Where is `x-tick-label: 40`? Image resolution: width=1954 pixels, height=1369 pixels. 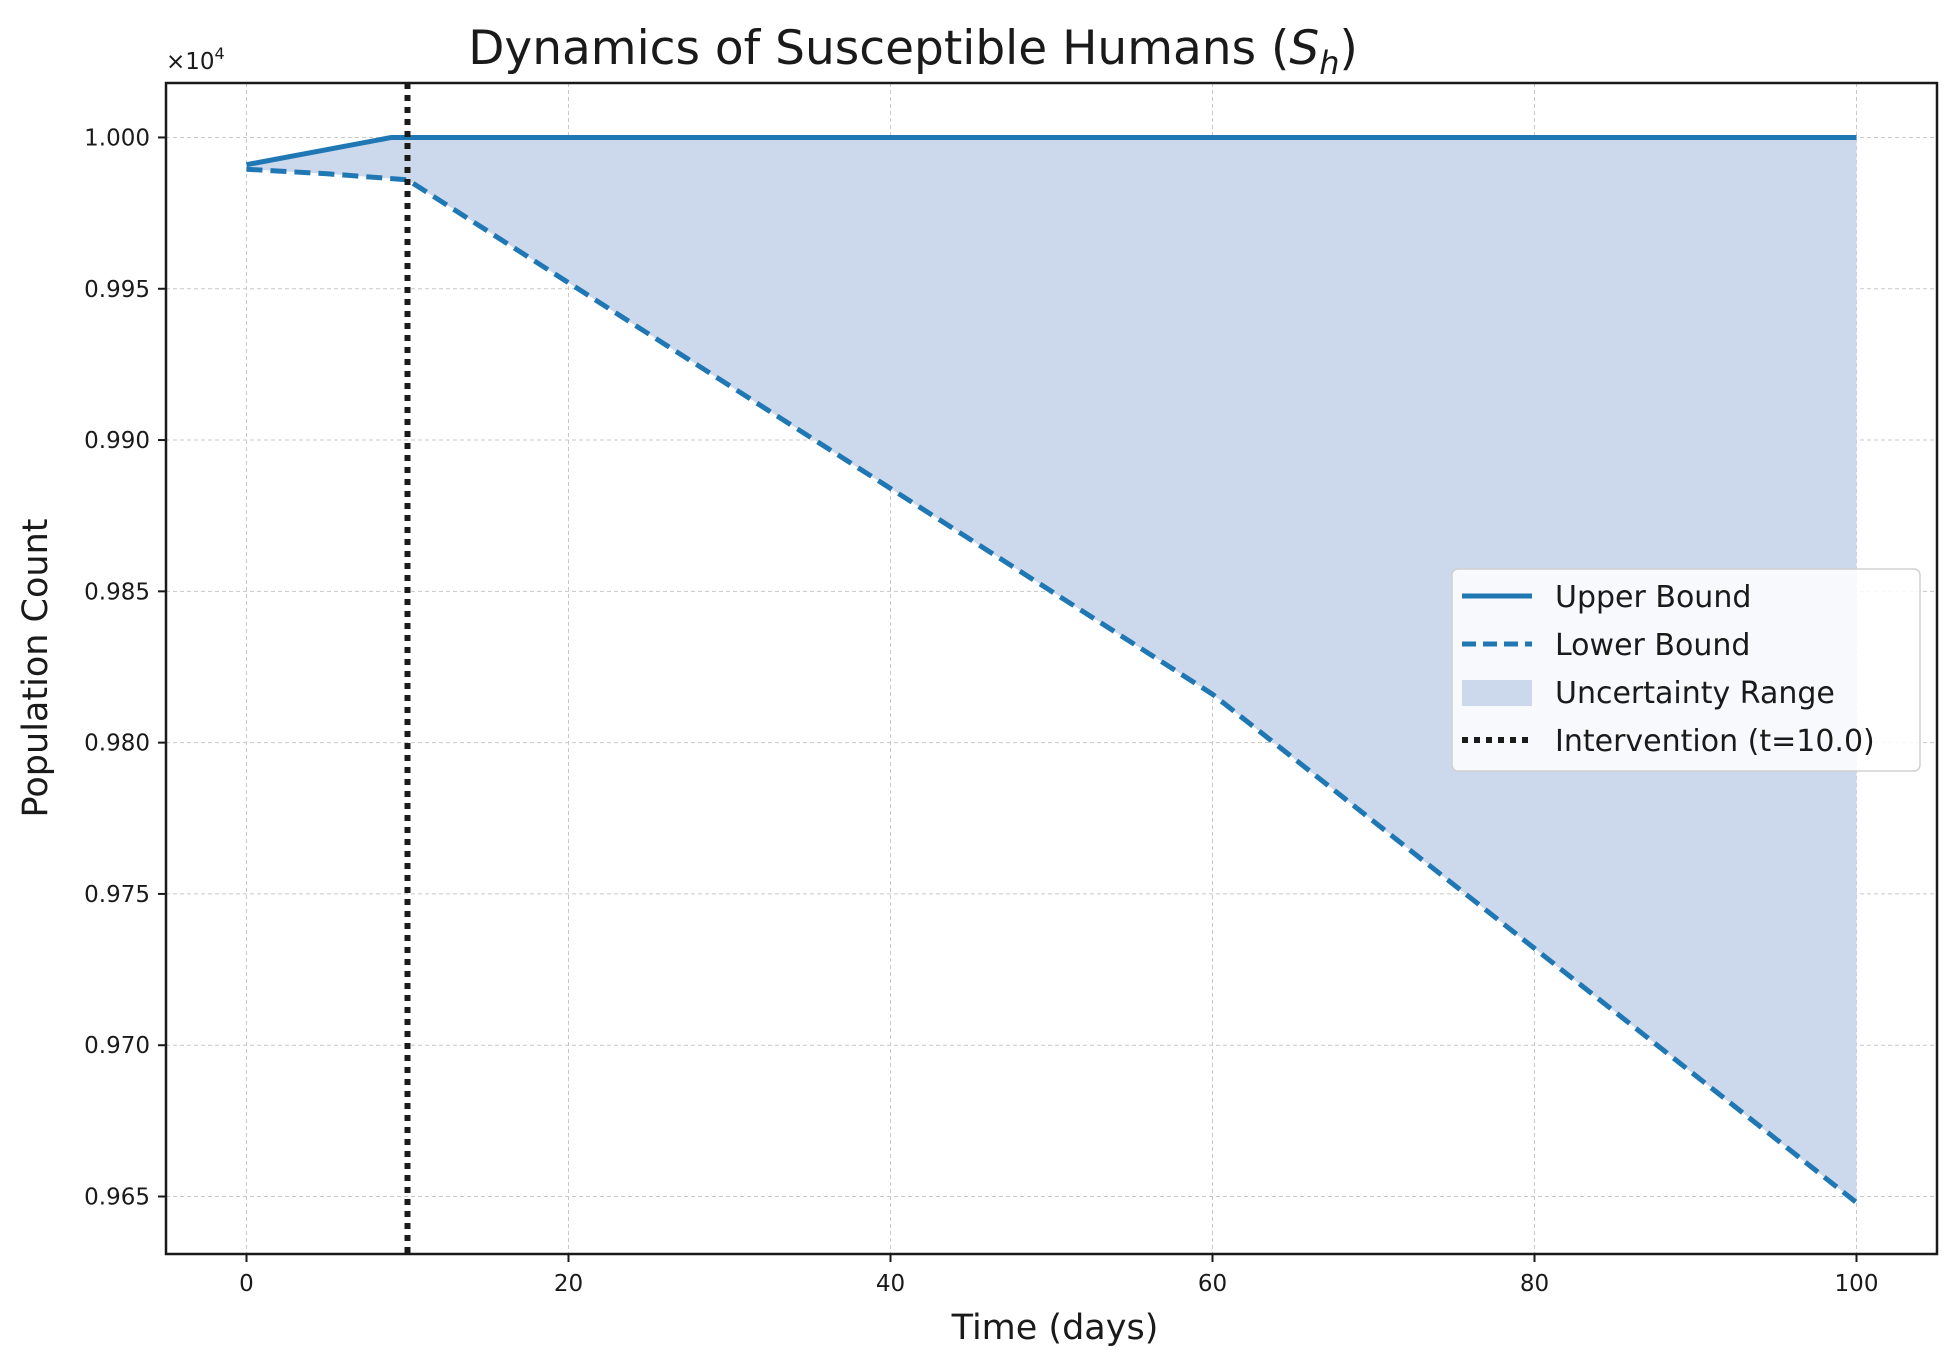
x-tick-label: 40 is located at coordinates (890, 1284).